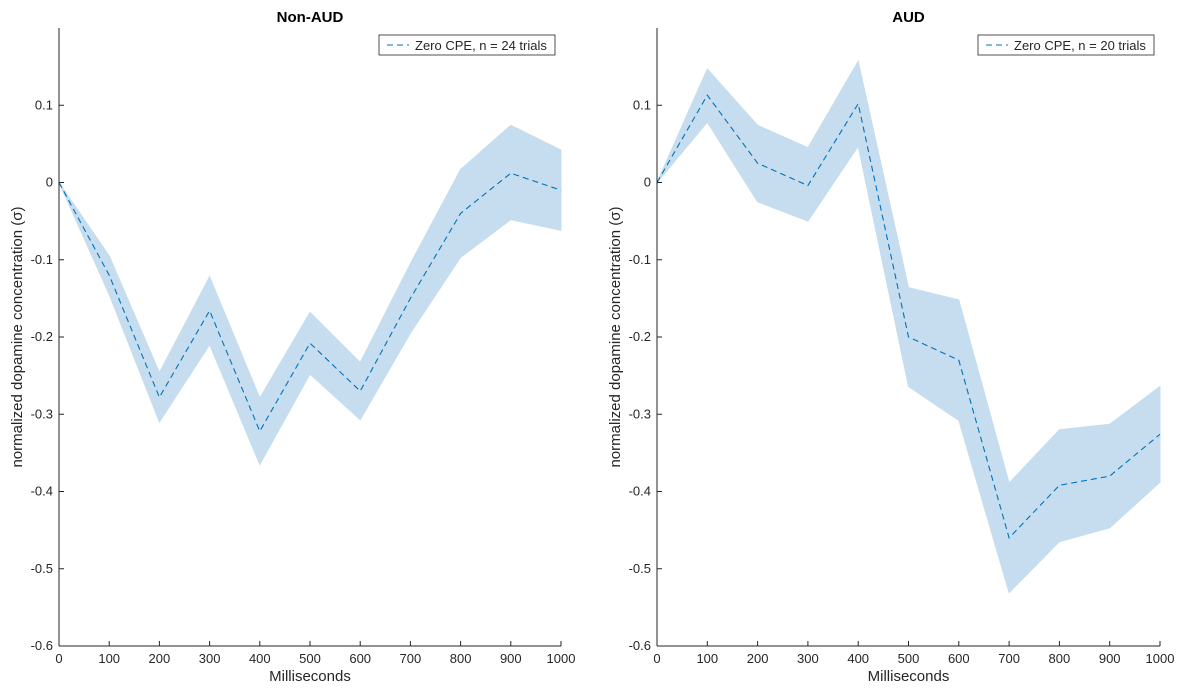  Describe the element at coordinates (310, 17) in the screenshot. I see `chart-title: Non-AUD` at that location.